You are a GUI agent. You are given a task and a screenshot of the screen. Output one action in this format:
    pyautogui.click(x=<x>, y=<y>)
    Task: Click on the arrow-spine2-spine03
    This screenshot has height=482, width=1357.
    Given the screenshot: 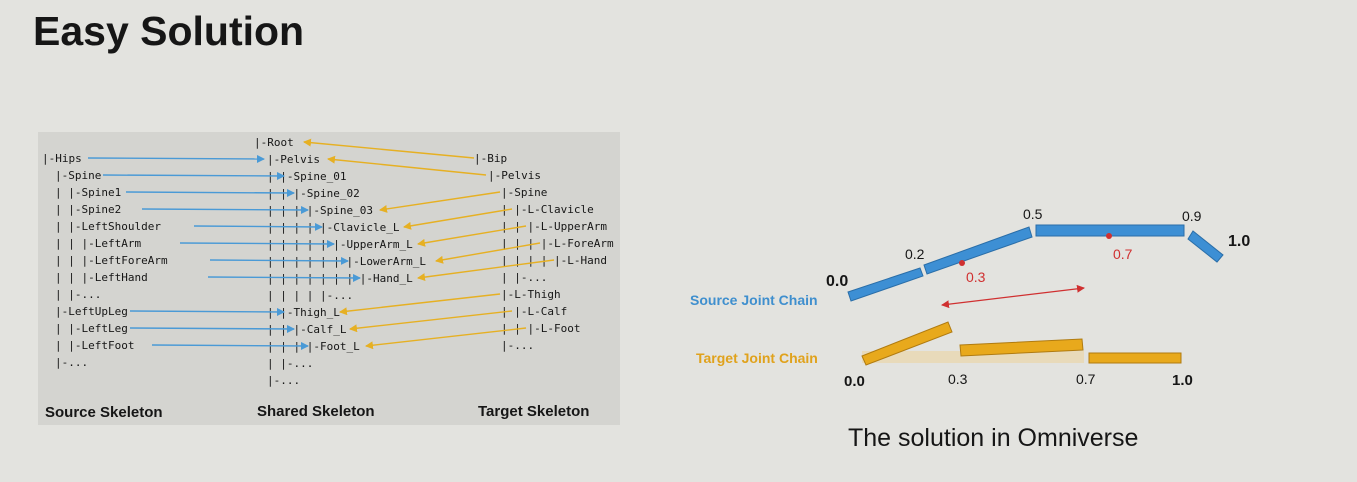 What is the action you would take?
    pyautogui.click(x=225, y=209)
    